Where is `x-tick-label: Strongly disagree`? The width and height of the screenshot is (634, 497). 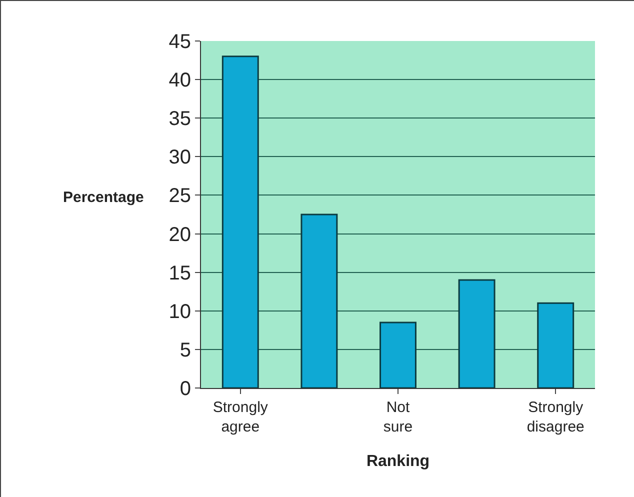 x-tick-label: Strongly disagree is located at coordinates (555, 417).